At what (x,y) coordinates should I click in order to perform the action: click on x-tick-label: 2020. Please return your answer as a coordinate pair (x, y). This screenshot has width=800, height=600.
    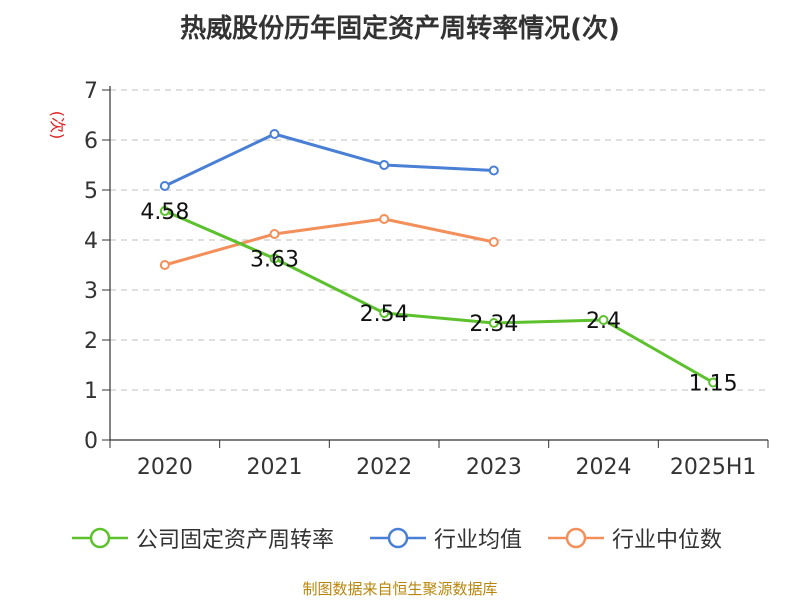
    Looking at the image, I should click on (165, 467).